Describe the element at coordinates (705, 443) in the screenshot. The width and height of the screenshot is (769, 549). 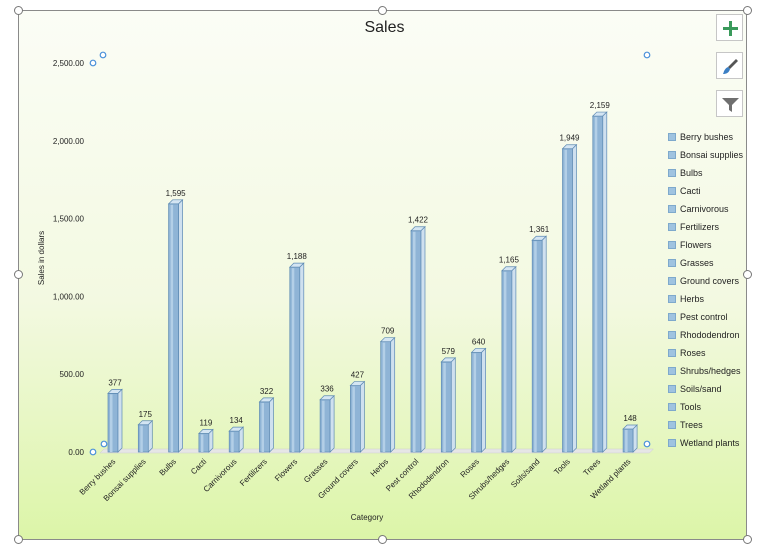
I see `legend-item: Wetland plants` at that location.